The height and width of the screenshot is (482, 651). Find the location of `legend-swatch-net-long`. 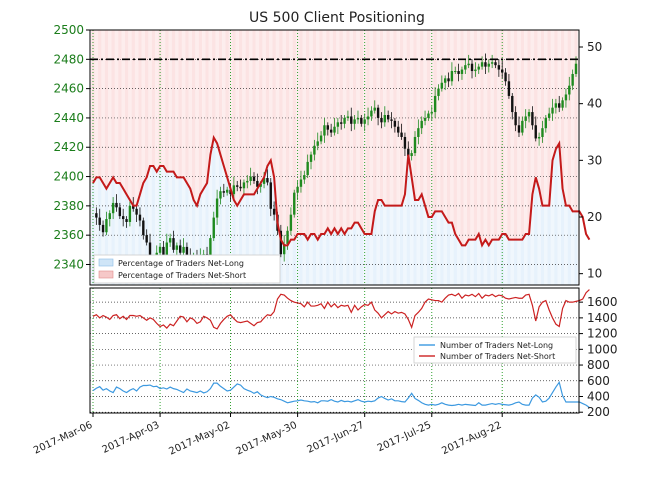

legend-swatch-net-long is located at coordinates (106, 262).